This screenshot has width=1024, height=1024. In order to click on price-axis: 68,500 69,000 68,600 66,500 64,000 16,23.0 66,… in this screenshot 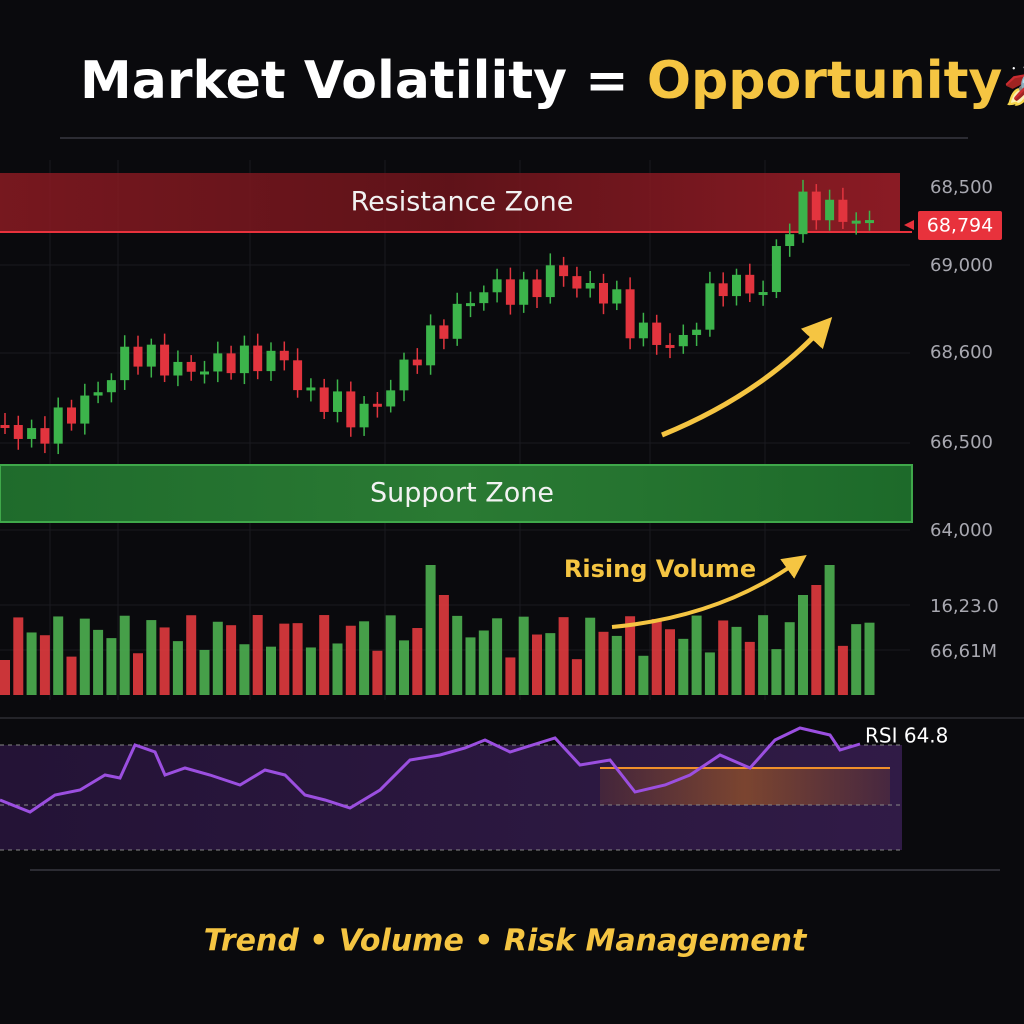, I will do `click(964, 419)`.